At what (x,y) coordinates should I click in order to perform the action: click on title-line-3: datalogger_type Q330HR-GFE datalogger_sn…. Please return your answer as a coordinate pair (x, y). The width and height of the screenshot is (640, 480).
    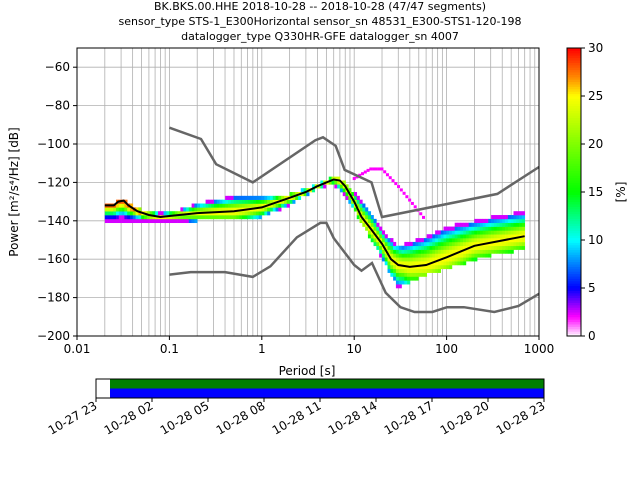
    Looking at the image, I should click on (320, 36).